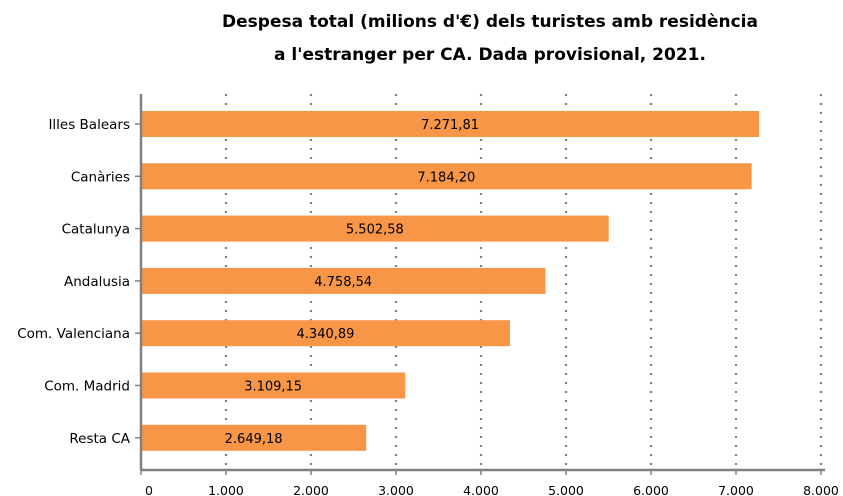 This screenshot has height=496, width=843. Describe the element at coordinates (566, 489) in the screenshot. I see `x-tick-label: 5.000` at that location.